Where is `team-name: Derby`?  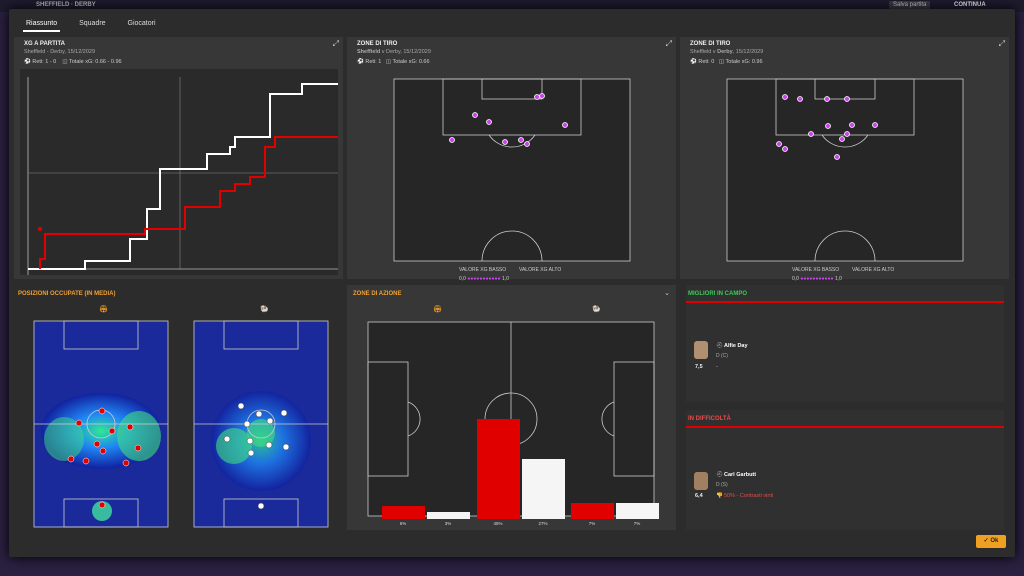 team-name: Derby is located at coordinates (725, 52).